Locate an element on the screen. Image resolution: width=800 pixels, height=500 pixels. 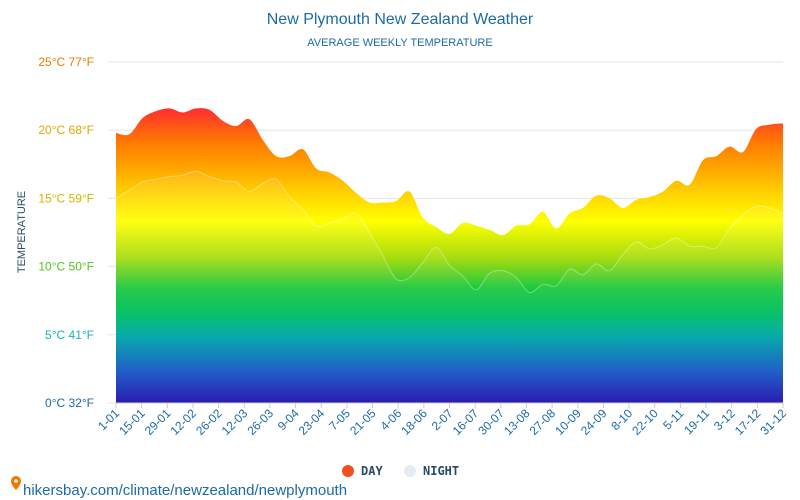
legend-night-marker is located at coordinates (410, 471).